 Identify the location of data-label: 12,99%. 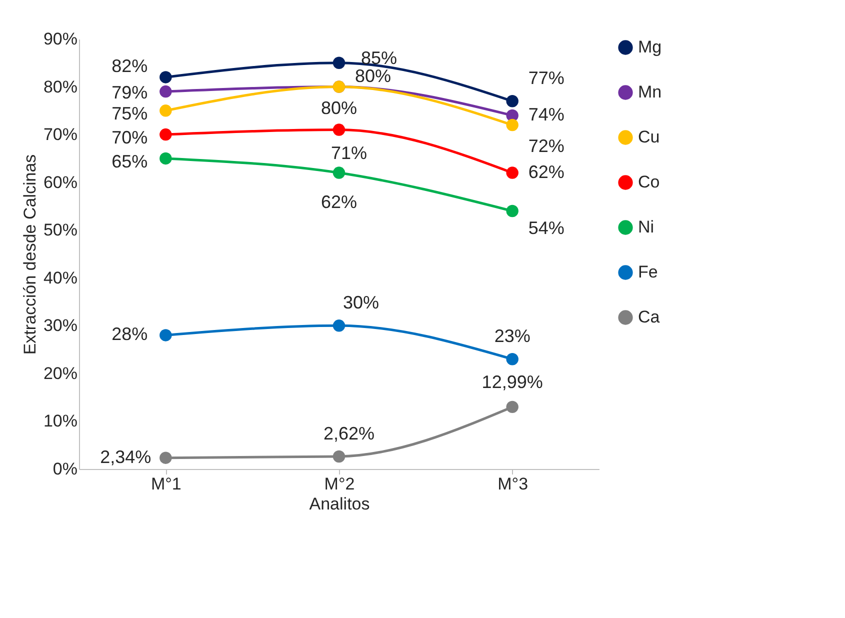
(512, 382).